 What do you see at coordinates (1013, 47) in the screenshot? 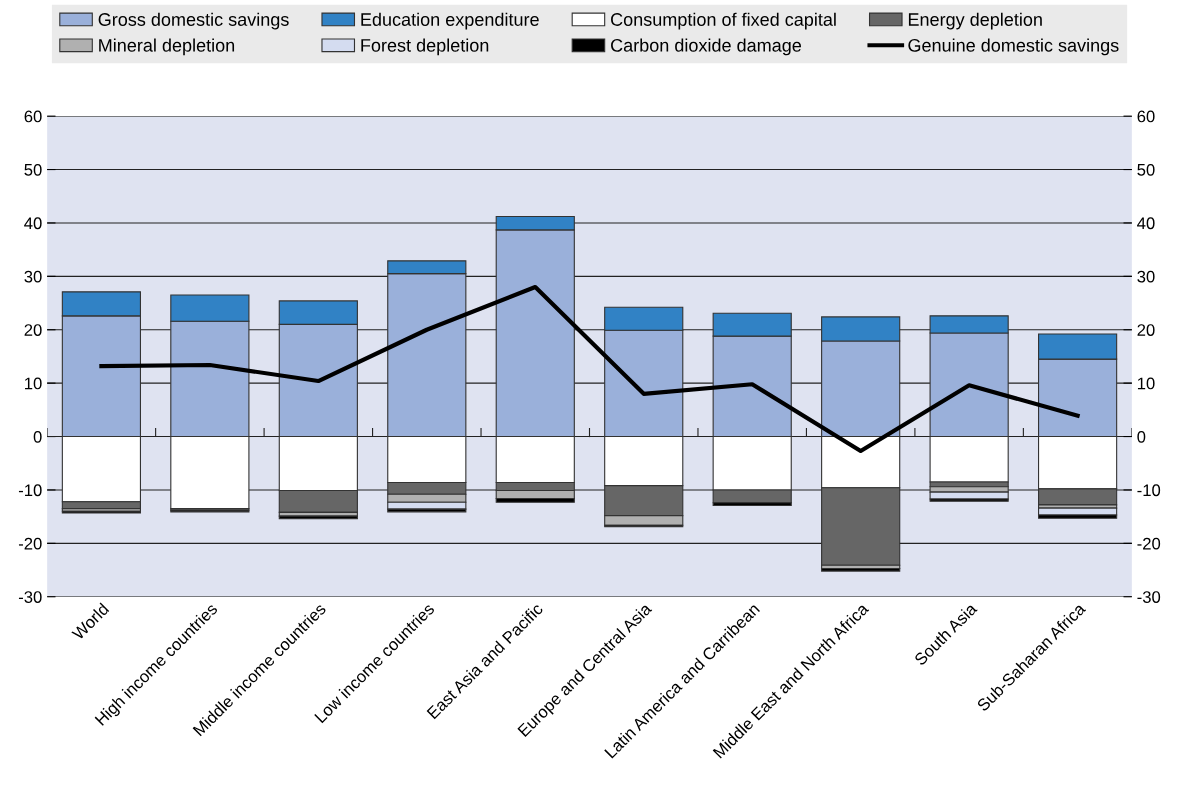
I see `legend-label: Genuine domestic savings` at bounding box center [1013, 47].